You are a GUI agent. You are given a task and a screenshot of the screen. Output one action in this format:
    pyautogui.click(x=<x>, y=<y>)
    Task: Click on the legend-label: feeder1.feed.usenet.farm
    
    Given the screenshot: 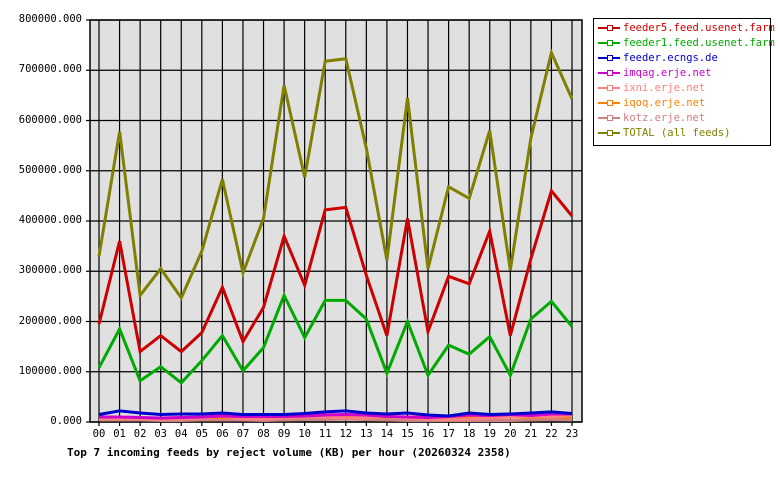 What is the action you would take?
    pyautogui.click(x=699, y=43)
    